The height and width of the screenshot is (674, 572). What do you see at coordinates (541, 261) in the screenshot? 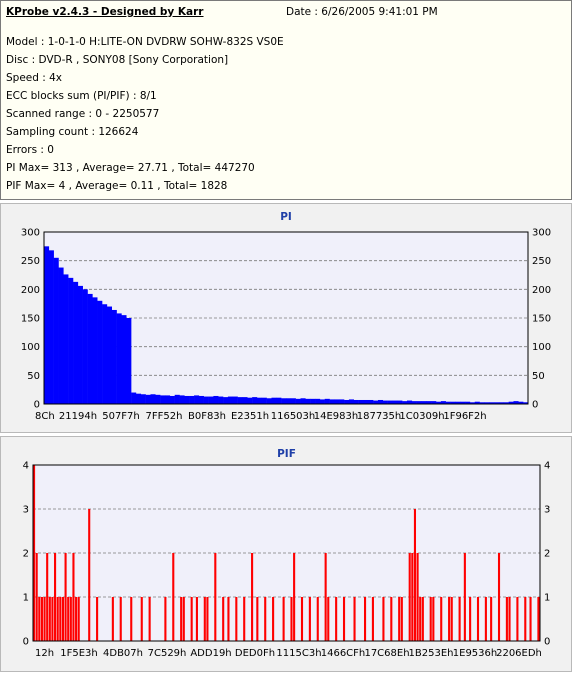
I see `y-tick-label-right: 250` at bounding box center [541, 261].